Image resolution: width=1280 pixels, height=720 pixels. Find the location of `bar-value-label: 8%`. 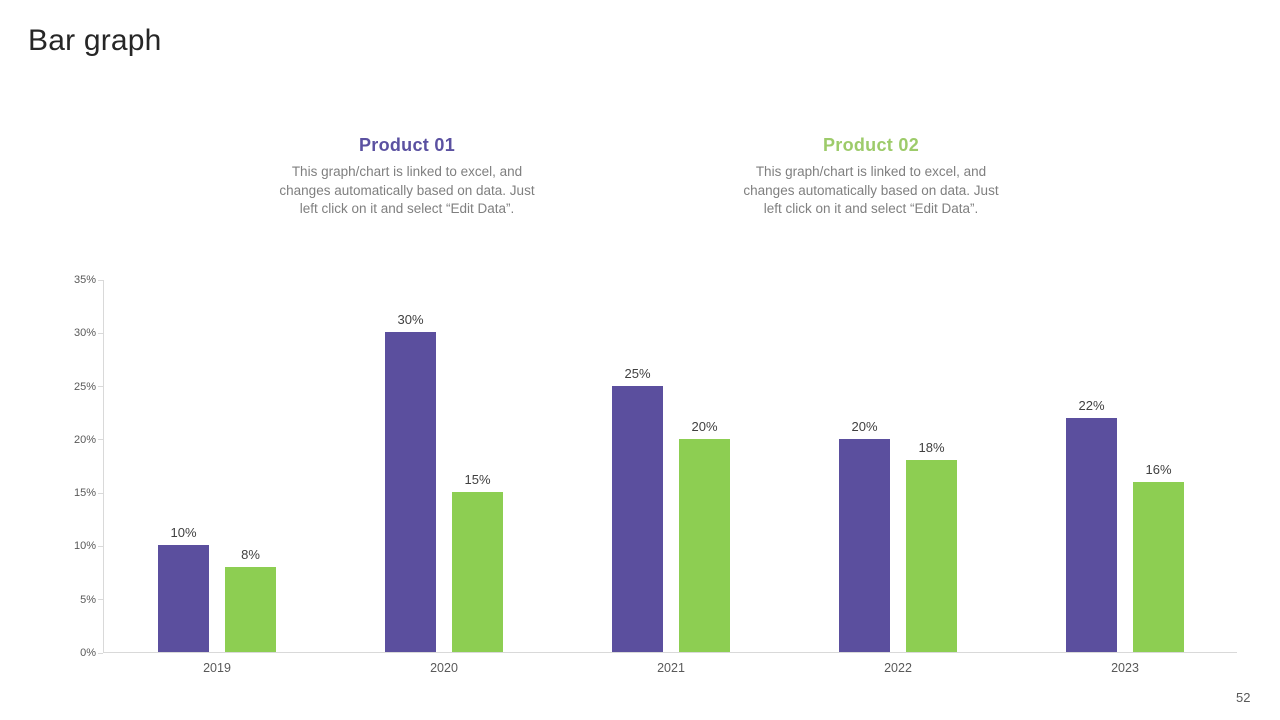

bar-value-label: 8% is located at coordinates (250, 554).